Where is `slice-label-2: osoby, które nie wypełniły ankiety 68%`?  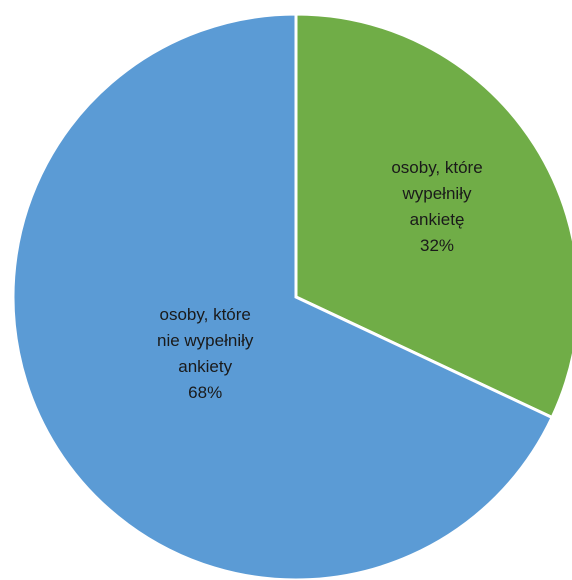
slice-label-2: osoby, które nie wypełniły ankiety 68% is located at coordinates (205, 353).